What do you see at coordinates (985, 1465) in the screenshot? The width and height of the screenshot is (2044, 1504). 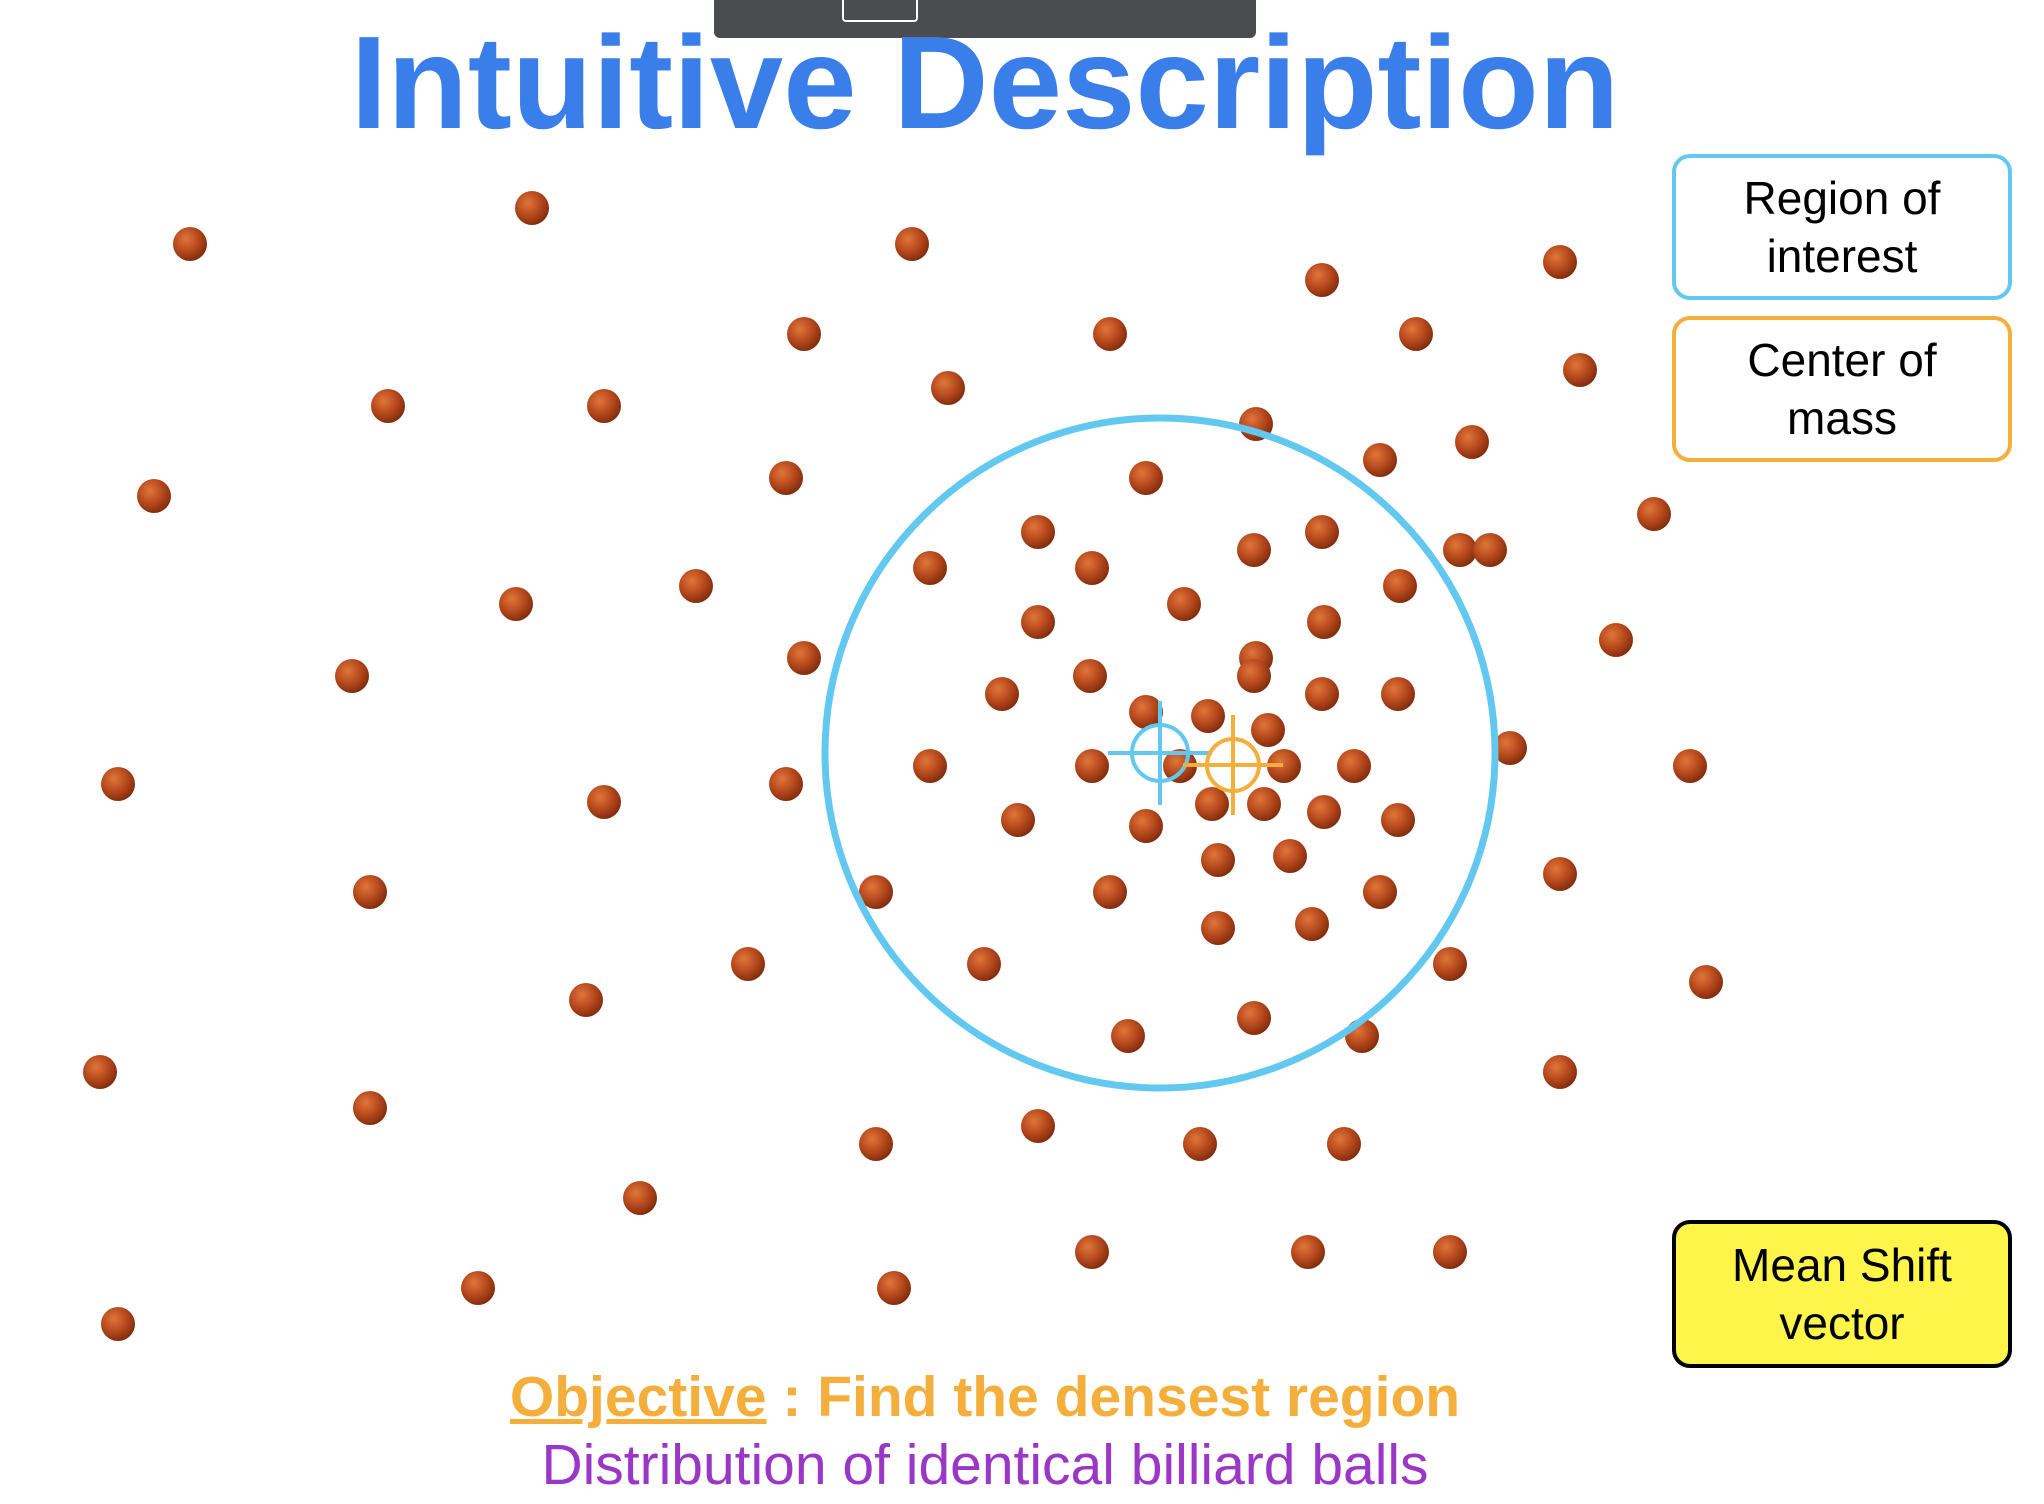 I see `distribution-caption: Distribution of identical billiard balls` at bounding box center [985, 1465].